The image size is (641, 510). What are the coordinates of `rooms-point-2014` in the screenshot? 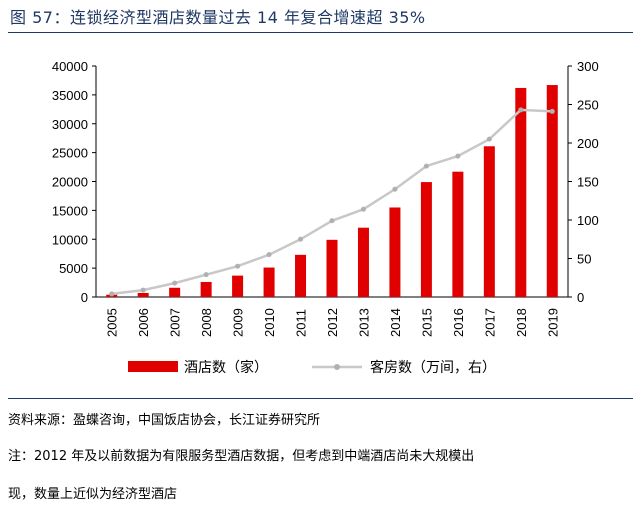 It's located at (395, 189).